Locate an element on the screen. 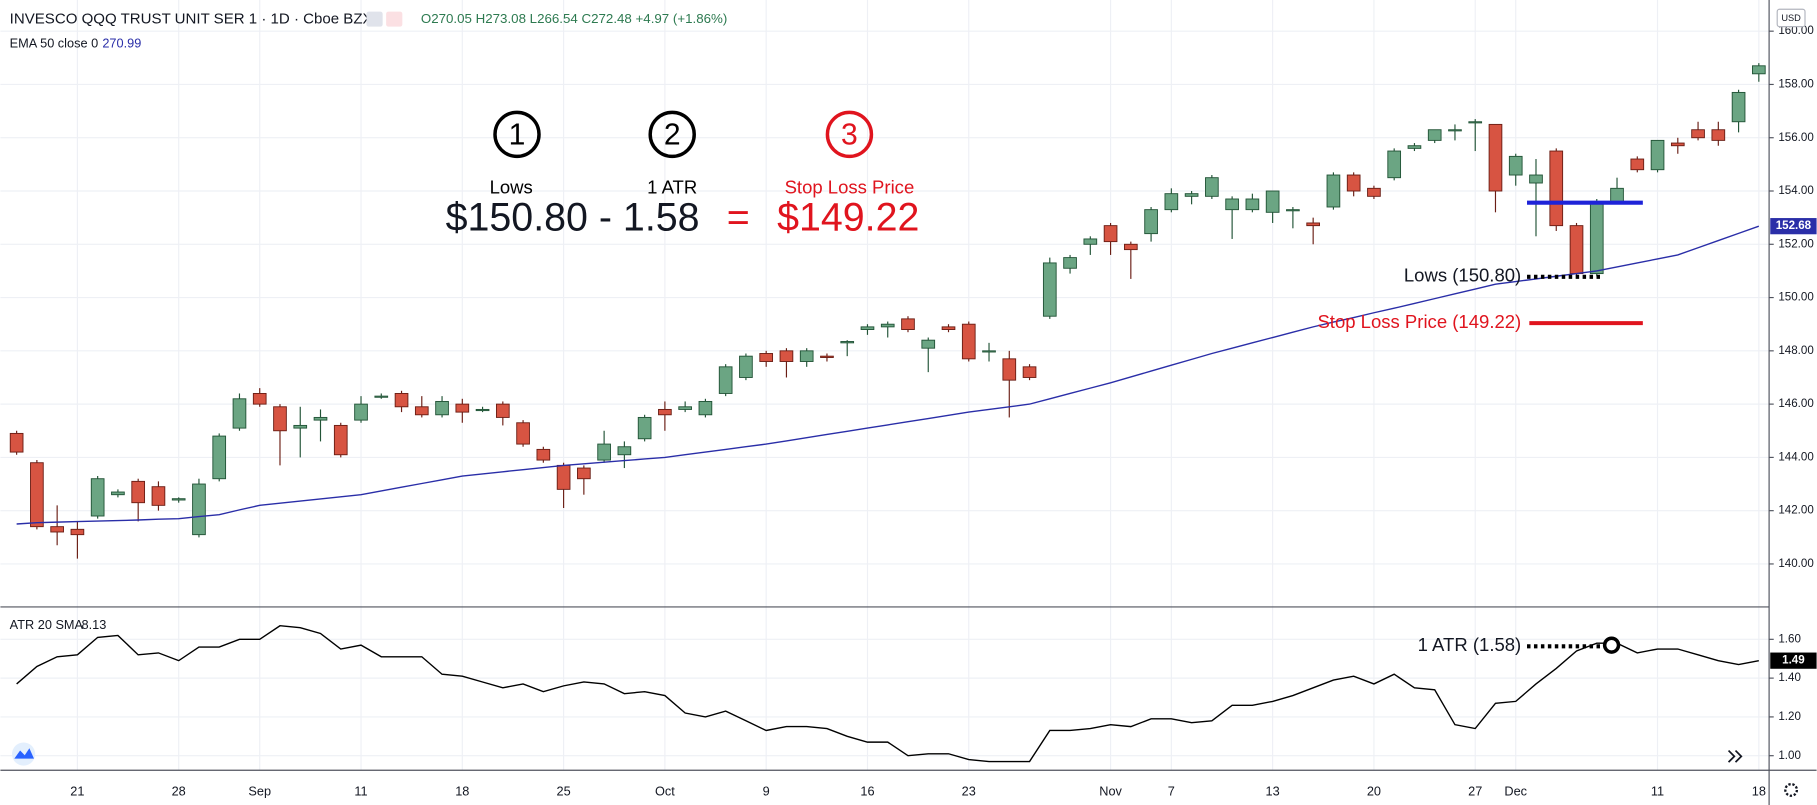 This screenshot has height=805, width=1817. icon-eye is located at coordinates (374, 19).